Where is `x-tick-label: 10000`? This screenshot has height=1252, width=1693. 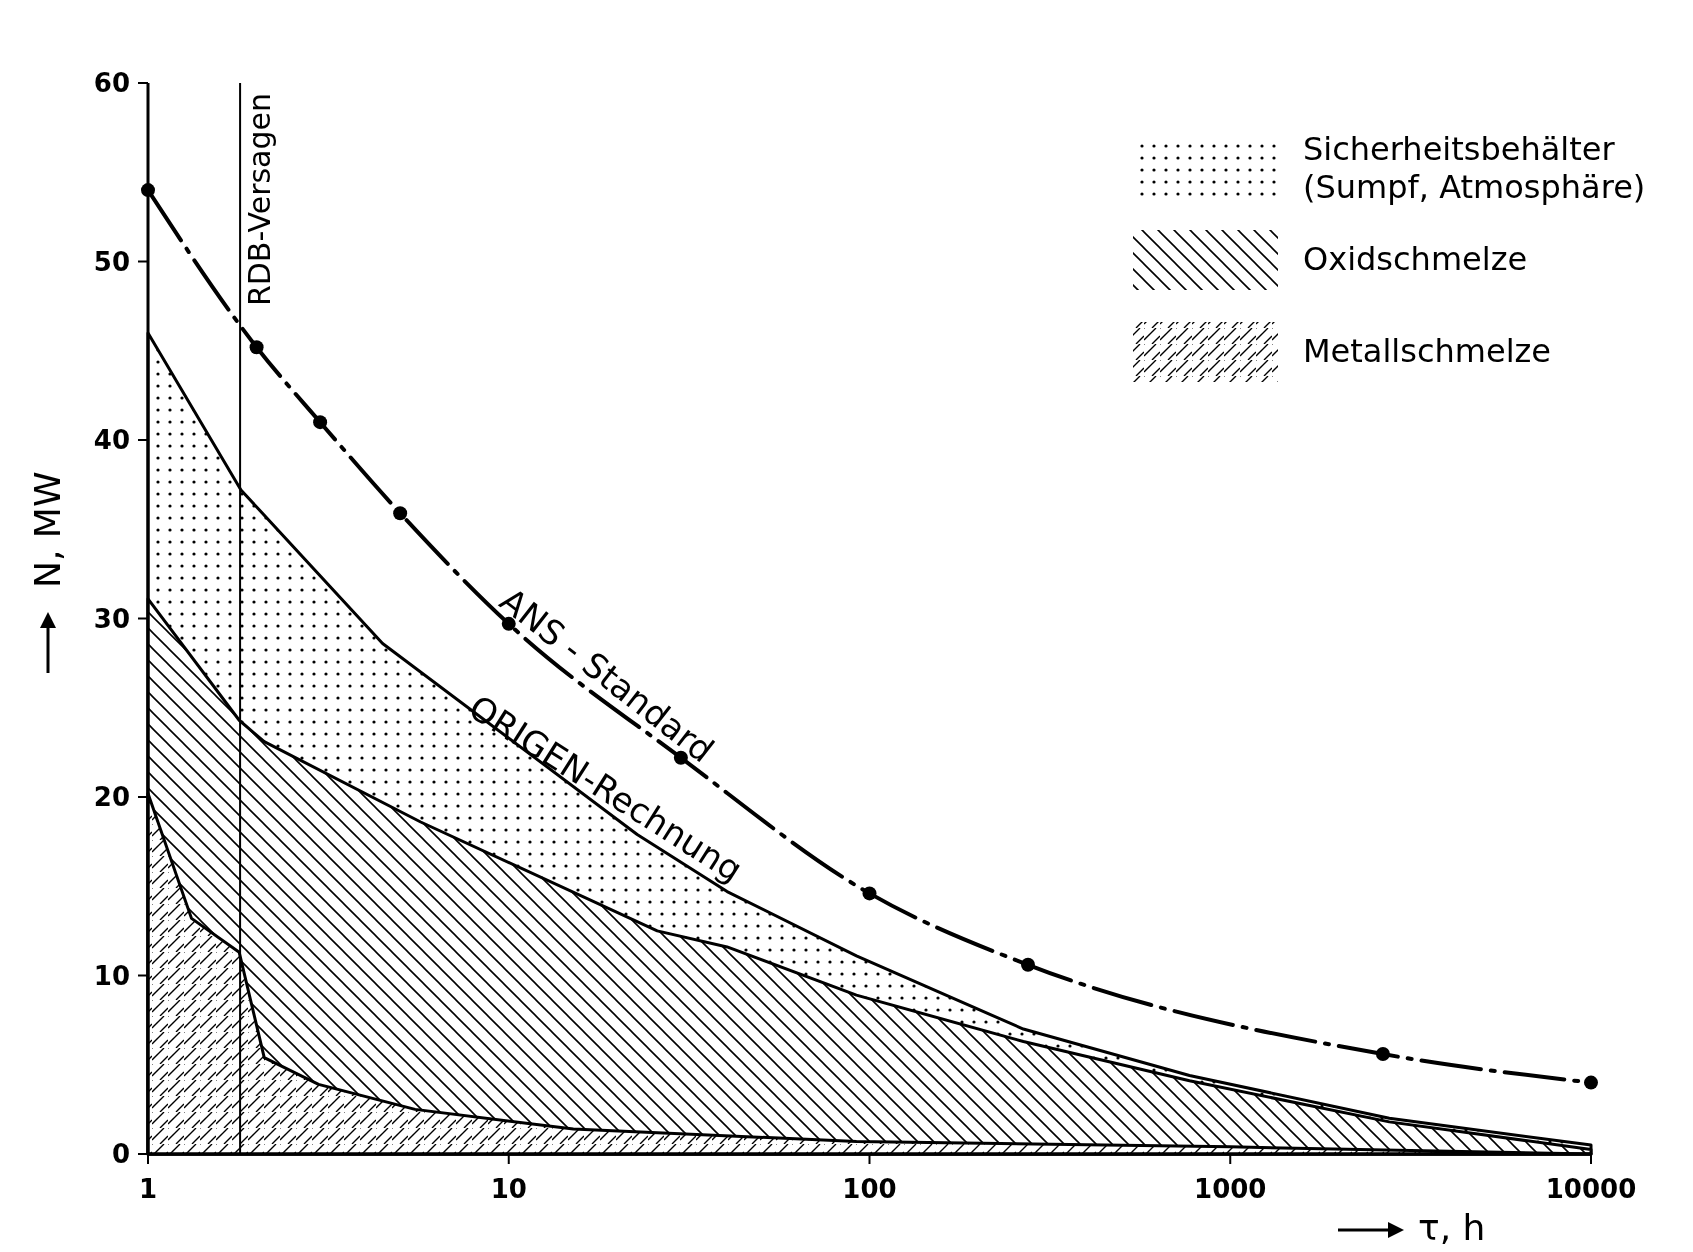 x-tick-label: 10000 is located at coordinates (1591, 1189).